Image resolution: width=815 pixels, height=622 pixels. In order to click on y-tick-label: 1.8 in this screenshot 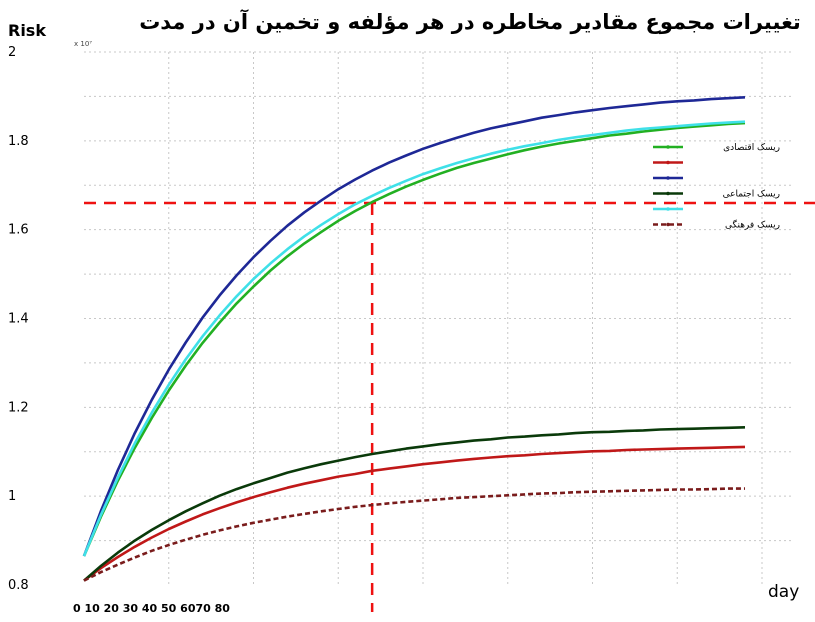, I will do `click(18, 141)`.